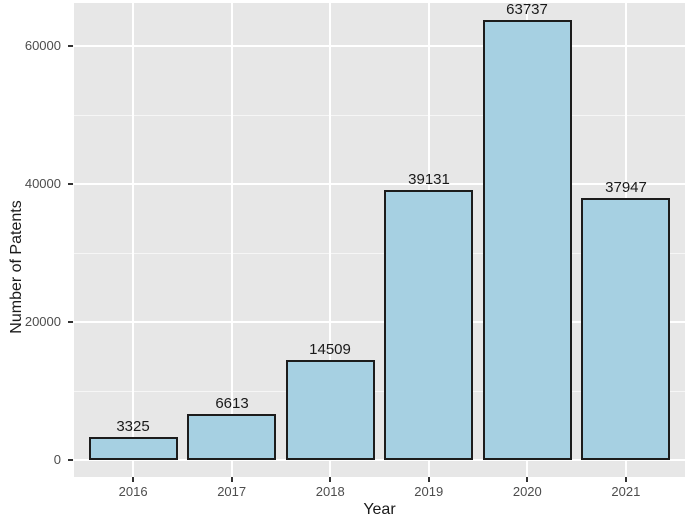 The image size is (685, 523). Describe the element at coordinates (527, 491) in the screenshot. I see `x-tick-label: 2020` at that location.